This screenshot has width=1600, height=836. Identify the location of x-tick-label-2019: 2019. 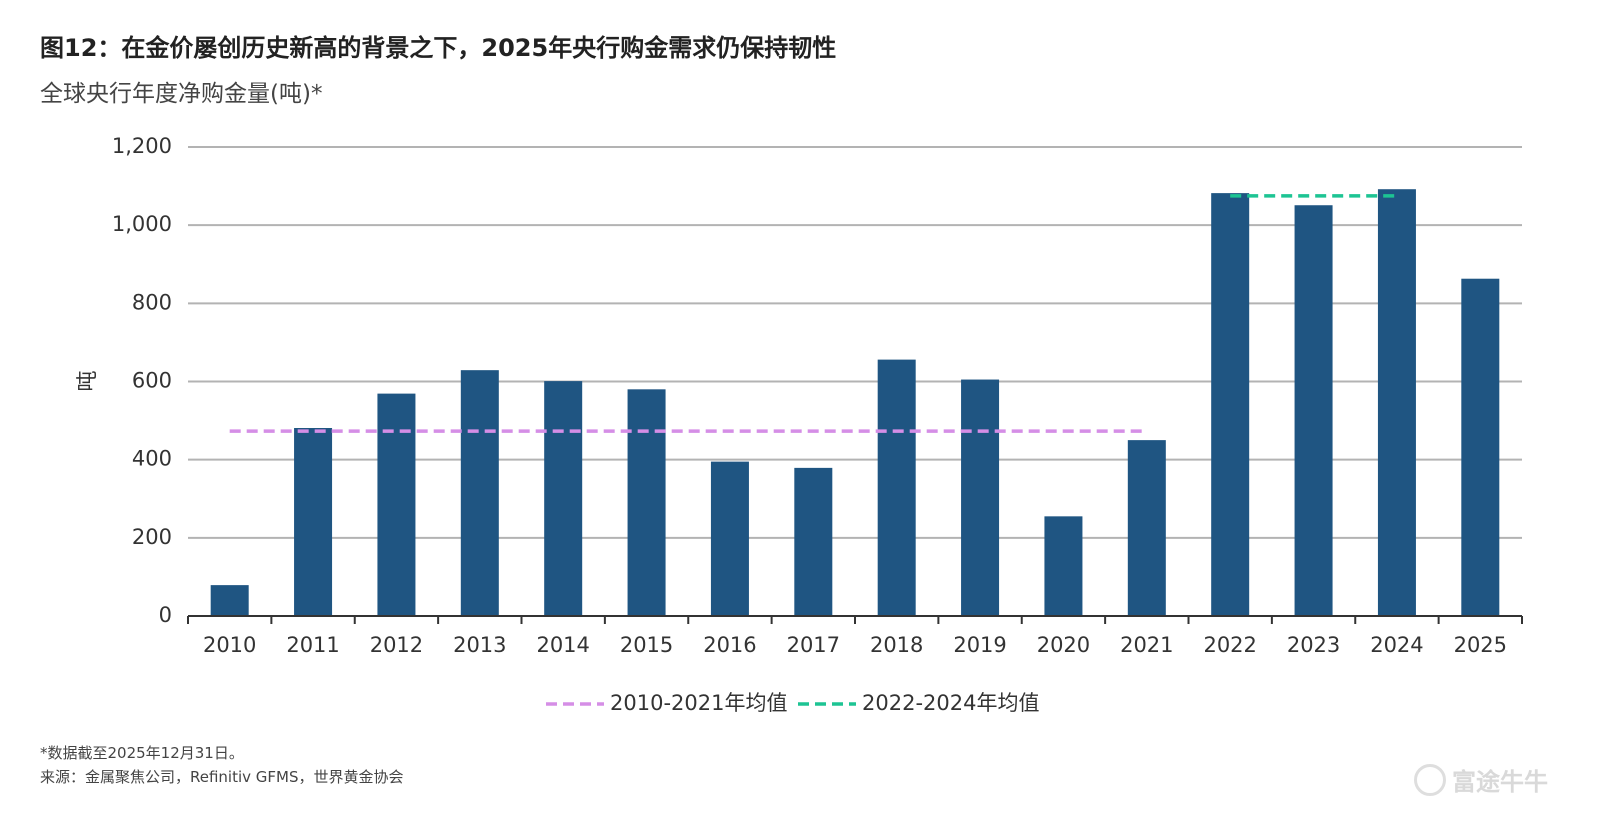
(979, 645).